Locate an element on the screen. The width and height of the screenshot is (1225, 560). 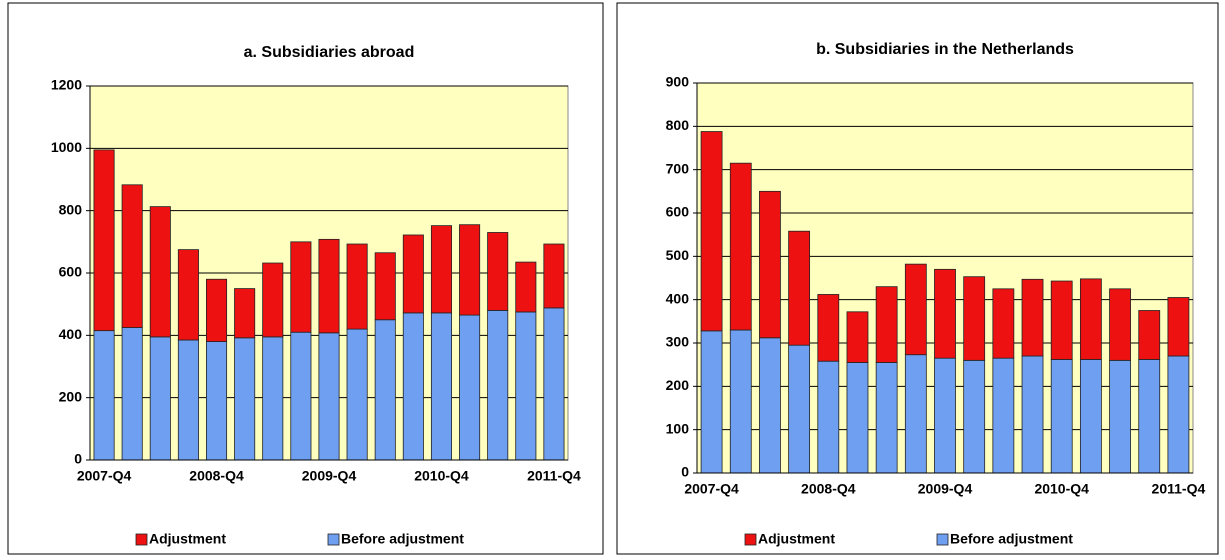
y-tick-label: 700 is located at coordinates (678, 168).